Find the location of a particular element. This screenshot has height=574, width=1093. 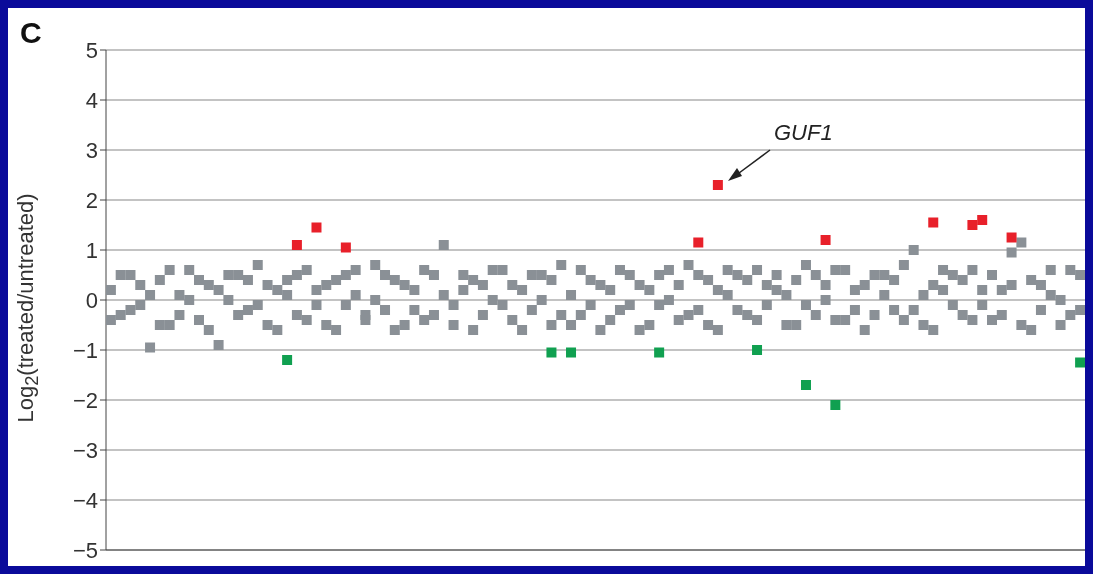

y-tick-label: 5 is located at coordinates (91, 50).